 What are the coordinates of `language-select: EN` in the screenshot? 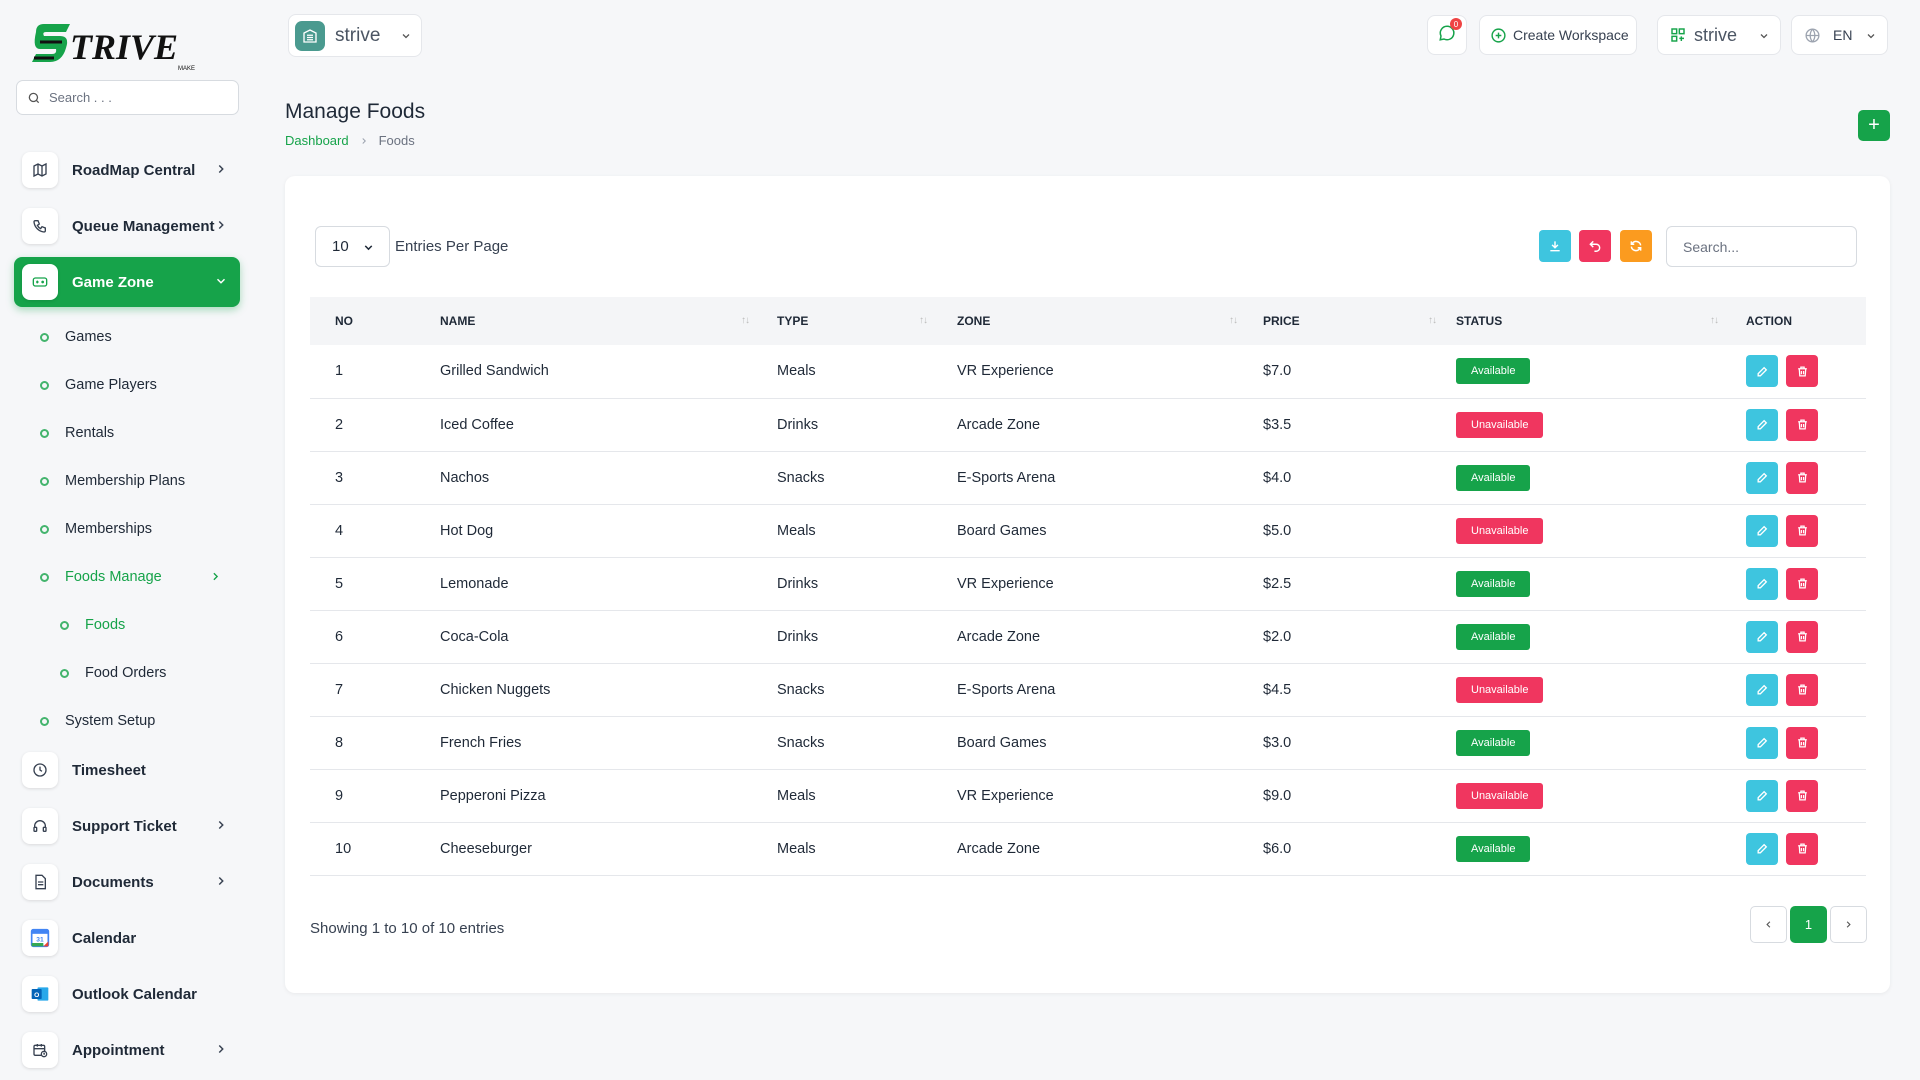 It's located at (1839, 35).